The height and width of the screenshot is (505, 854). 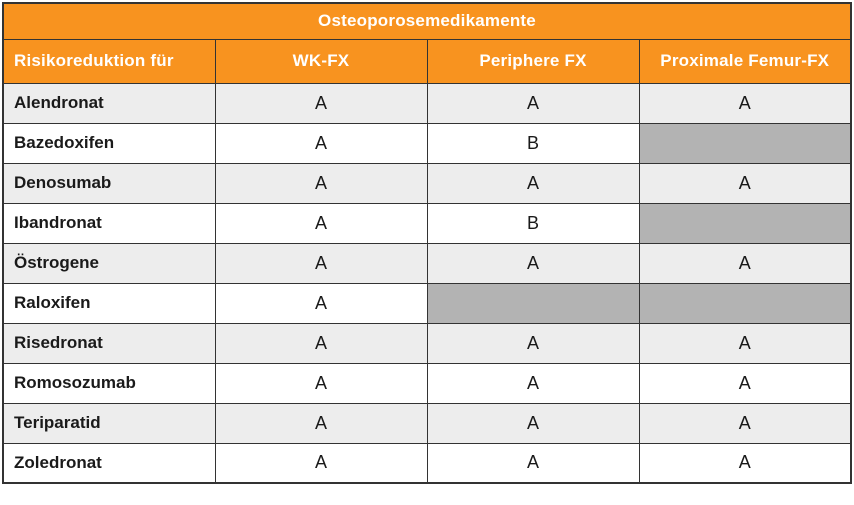 I want to click on column-header-wk-fx: WK-FX, so click(x=321, y=61).